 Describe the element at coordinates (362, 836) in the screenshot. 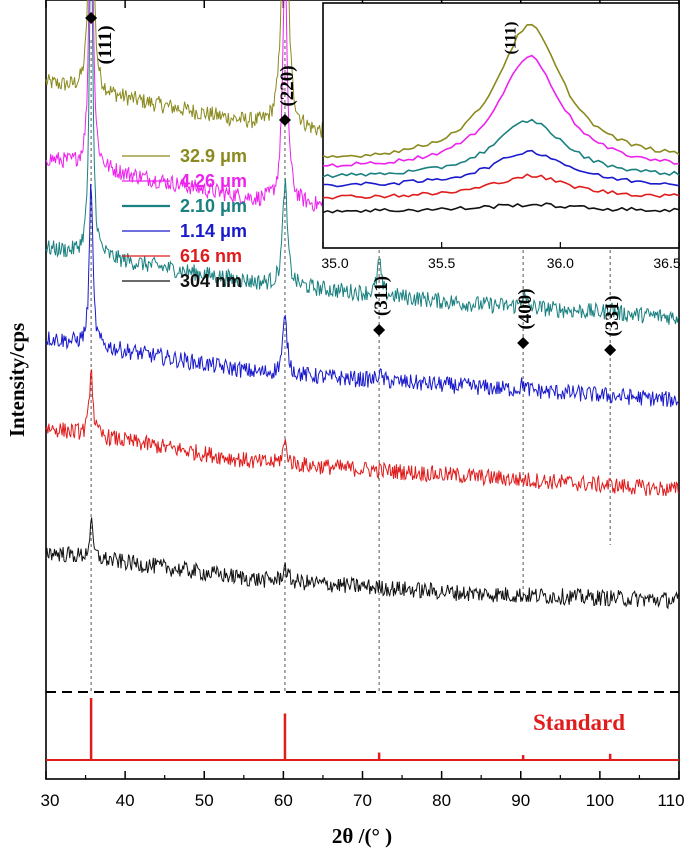

I see `x-axis-title: 2θ /(° )` at that location.